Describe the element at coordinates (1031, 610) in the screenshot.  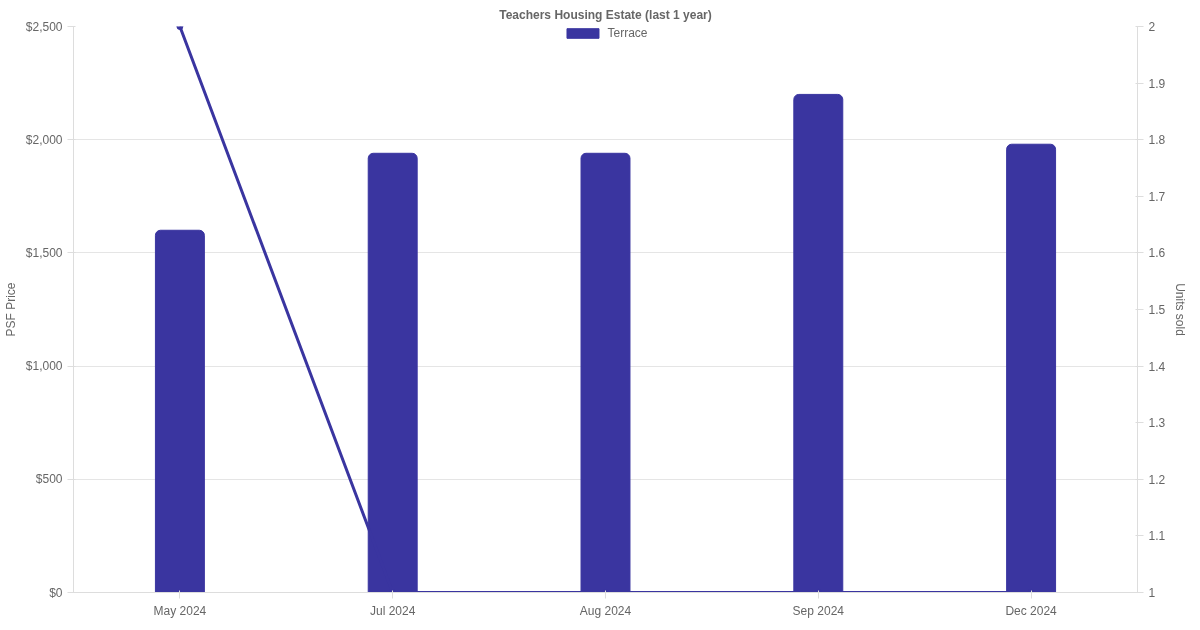
I see `x-tick-label: Dec 2024` at that location.